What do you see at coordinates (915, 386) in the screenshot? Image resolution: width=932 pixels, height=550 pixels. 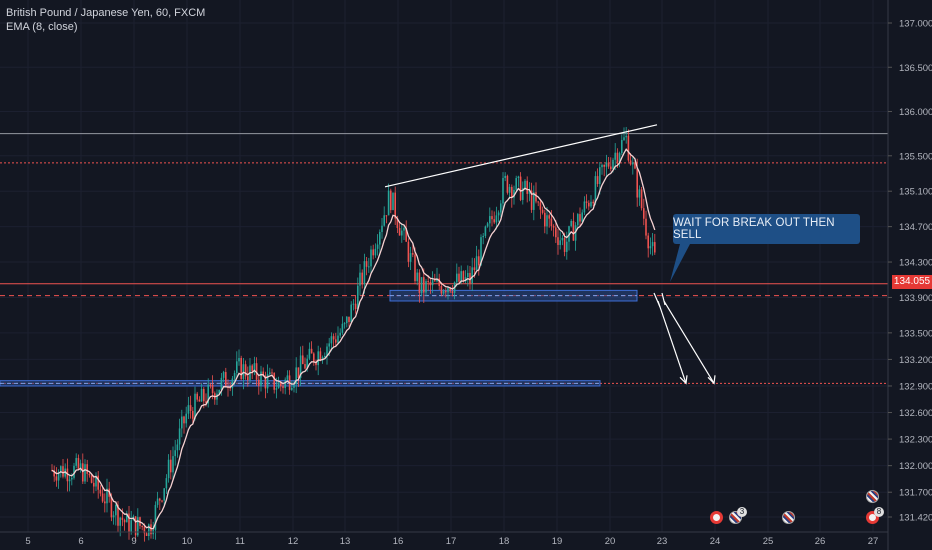 I see `price-tick-label: 132.900` at bounding box center [915, 386].